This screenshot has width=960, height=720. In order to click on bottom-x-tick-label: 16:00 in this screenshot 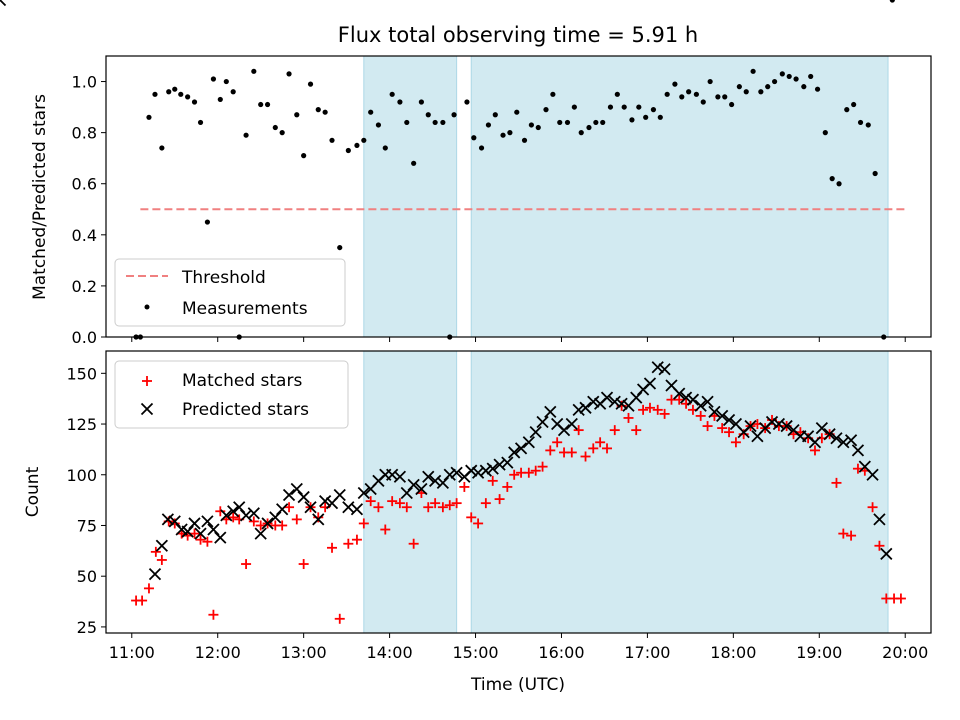, I will do `click(561, 652)`.